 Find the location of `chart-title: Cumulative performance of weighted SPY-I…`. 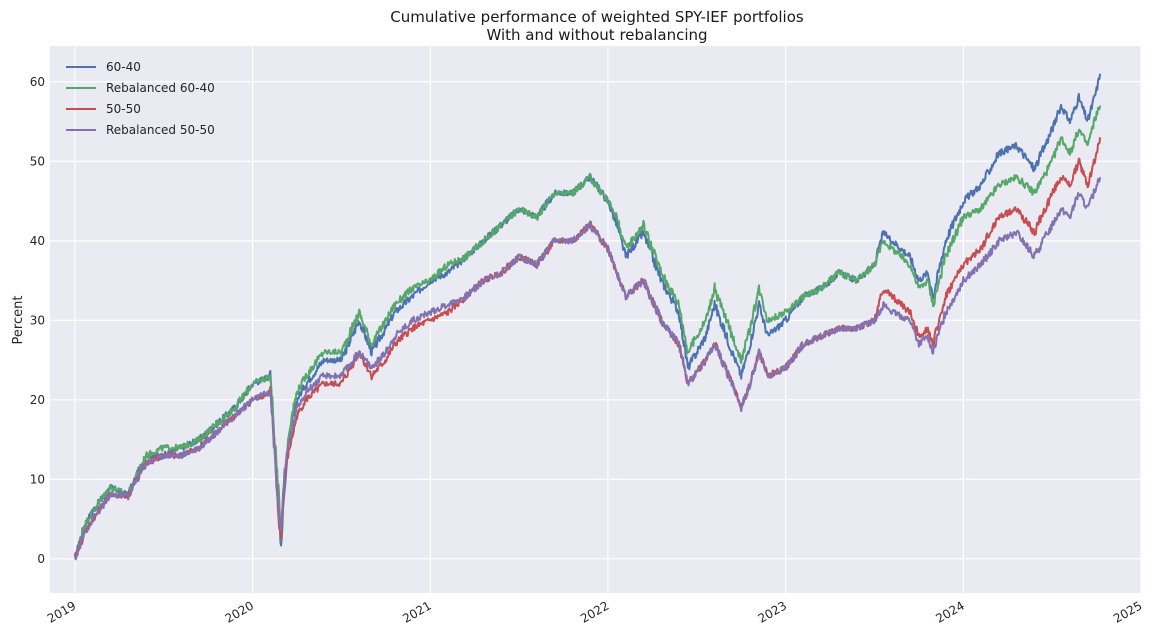

chart-title: Cumulative performance of weighted SPY-I… is located at coordinates (597, 17).